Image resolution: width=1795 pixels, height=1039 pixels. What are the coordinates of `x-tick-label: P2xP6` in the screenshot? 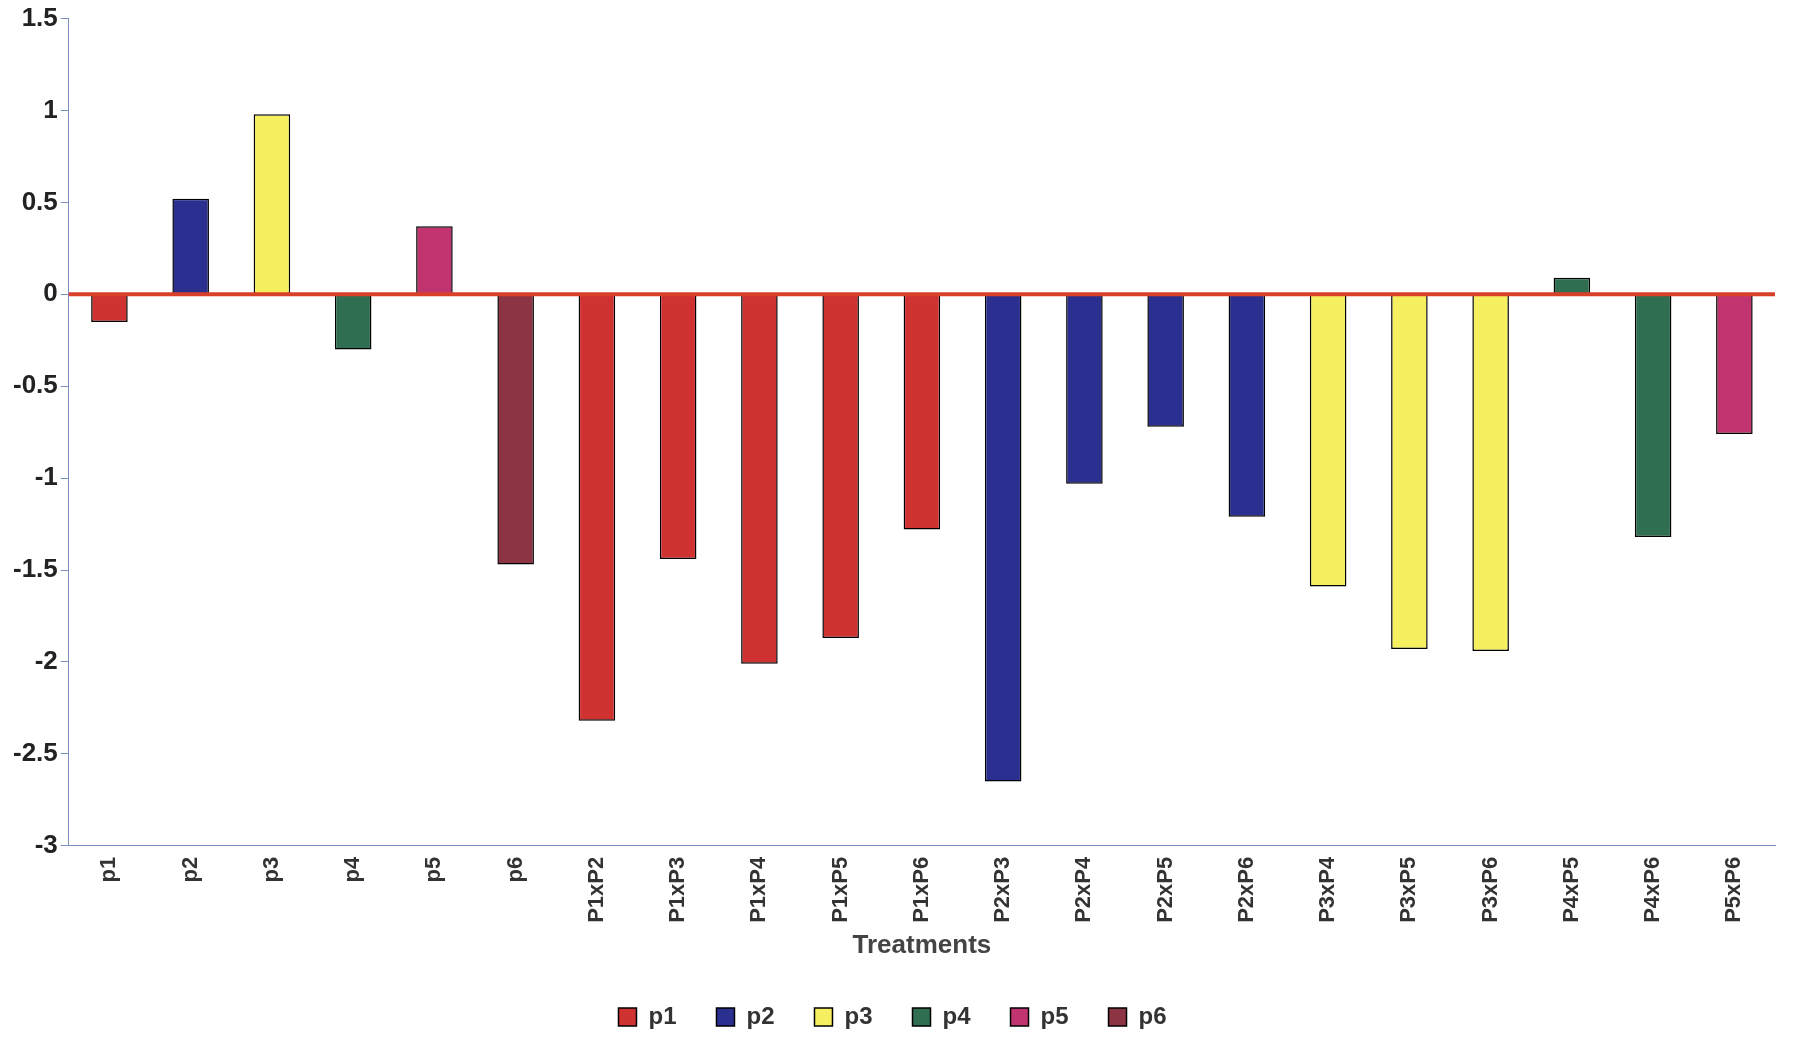 It's located at (1245, 889).